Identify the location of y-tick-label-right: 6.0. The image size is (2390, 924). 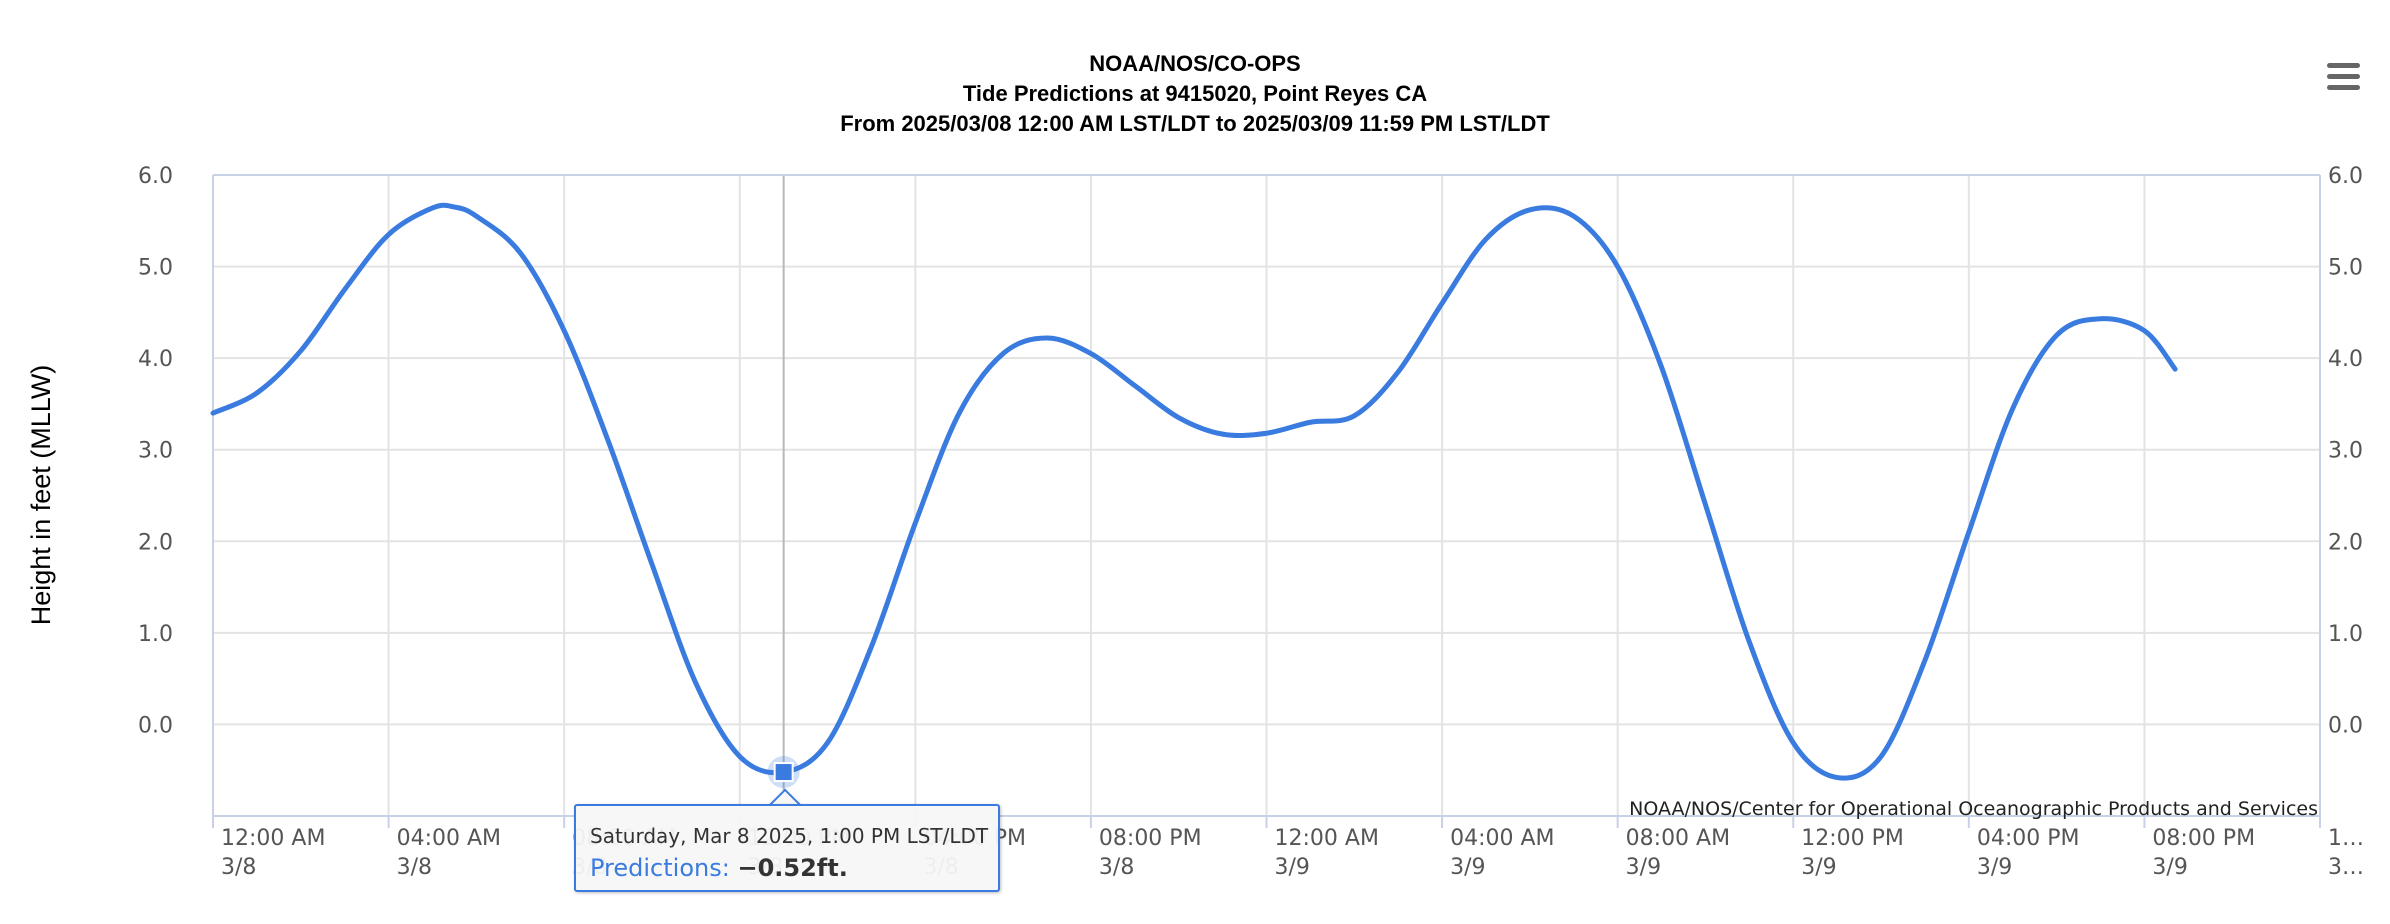
(2345, 176).